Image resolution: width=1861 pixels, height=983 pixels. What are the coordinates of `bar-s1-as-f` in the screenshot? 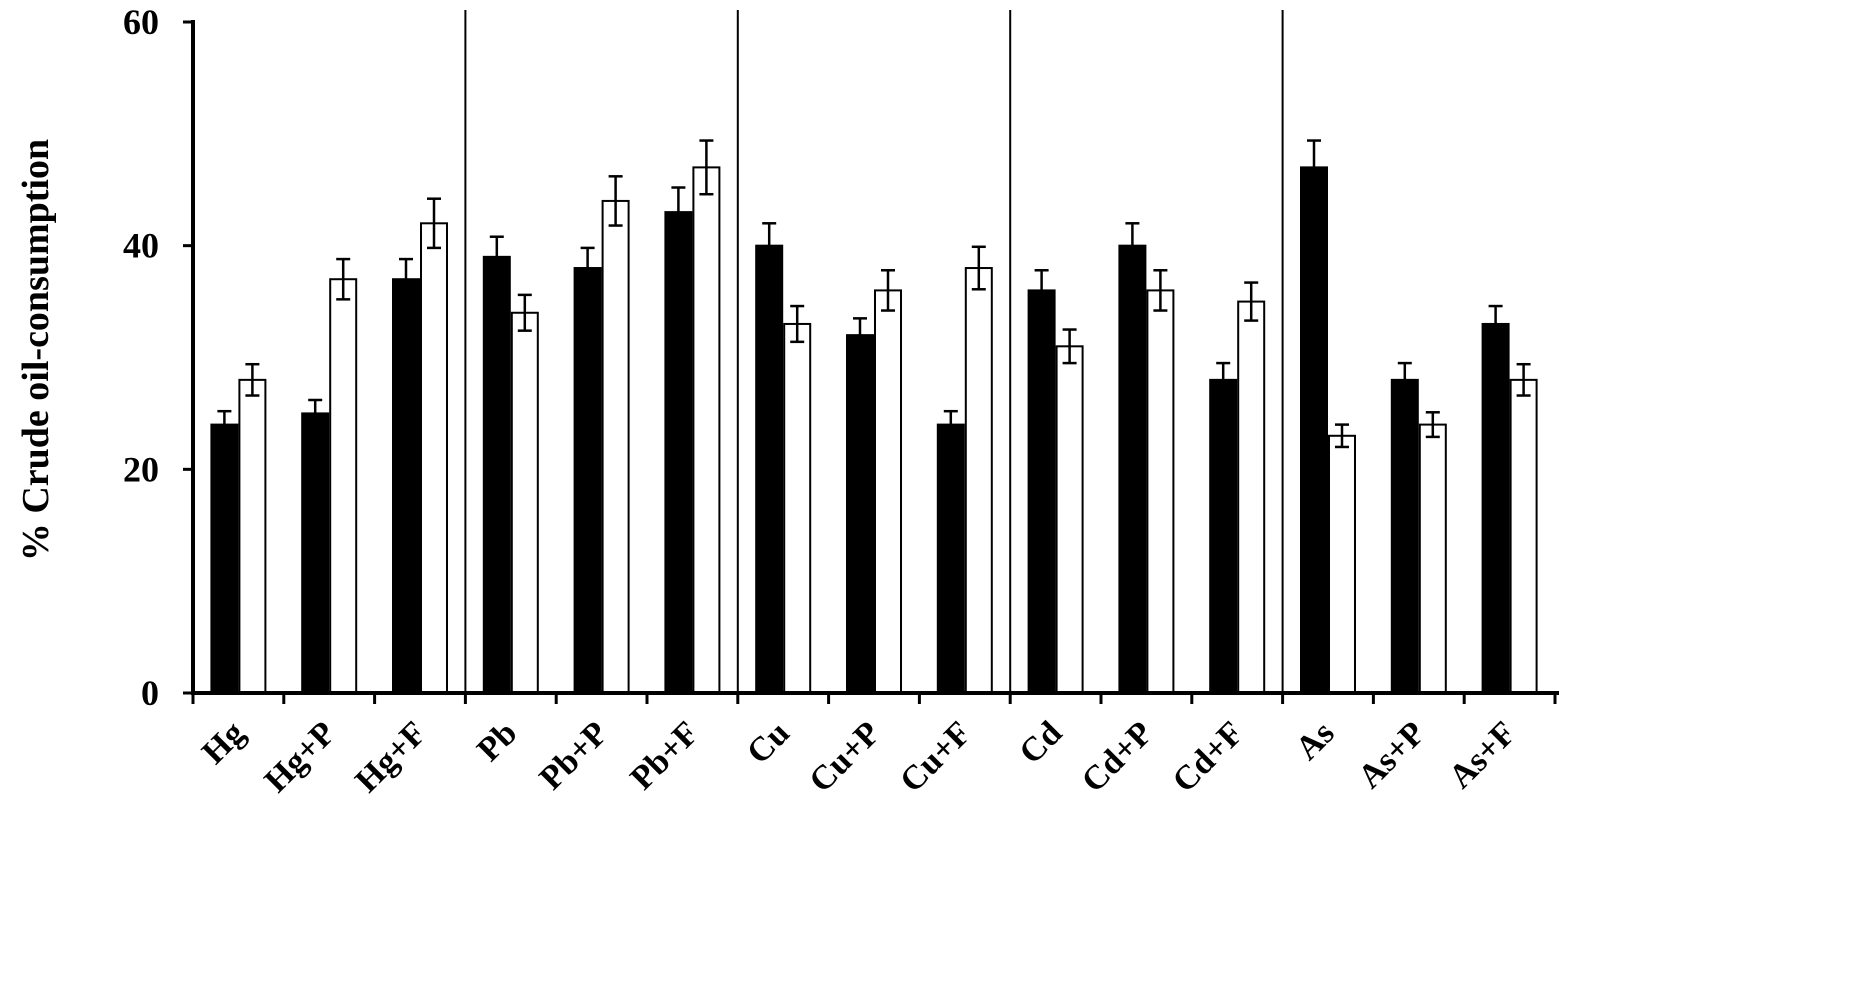 It's located at (1495, 508).